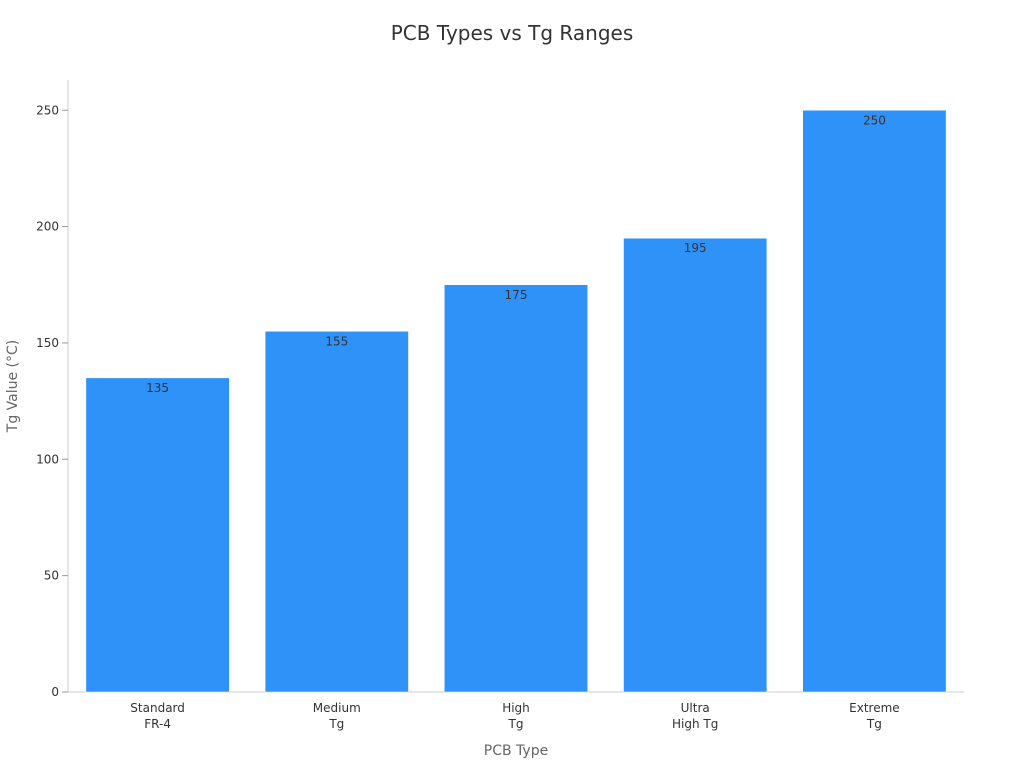 This screenshot has width=1024, height=768. I want to click on chart-title: PCB Types vs Tg Ranges, so click(512, 33).